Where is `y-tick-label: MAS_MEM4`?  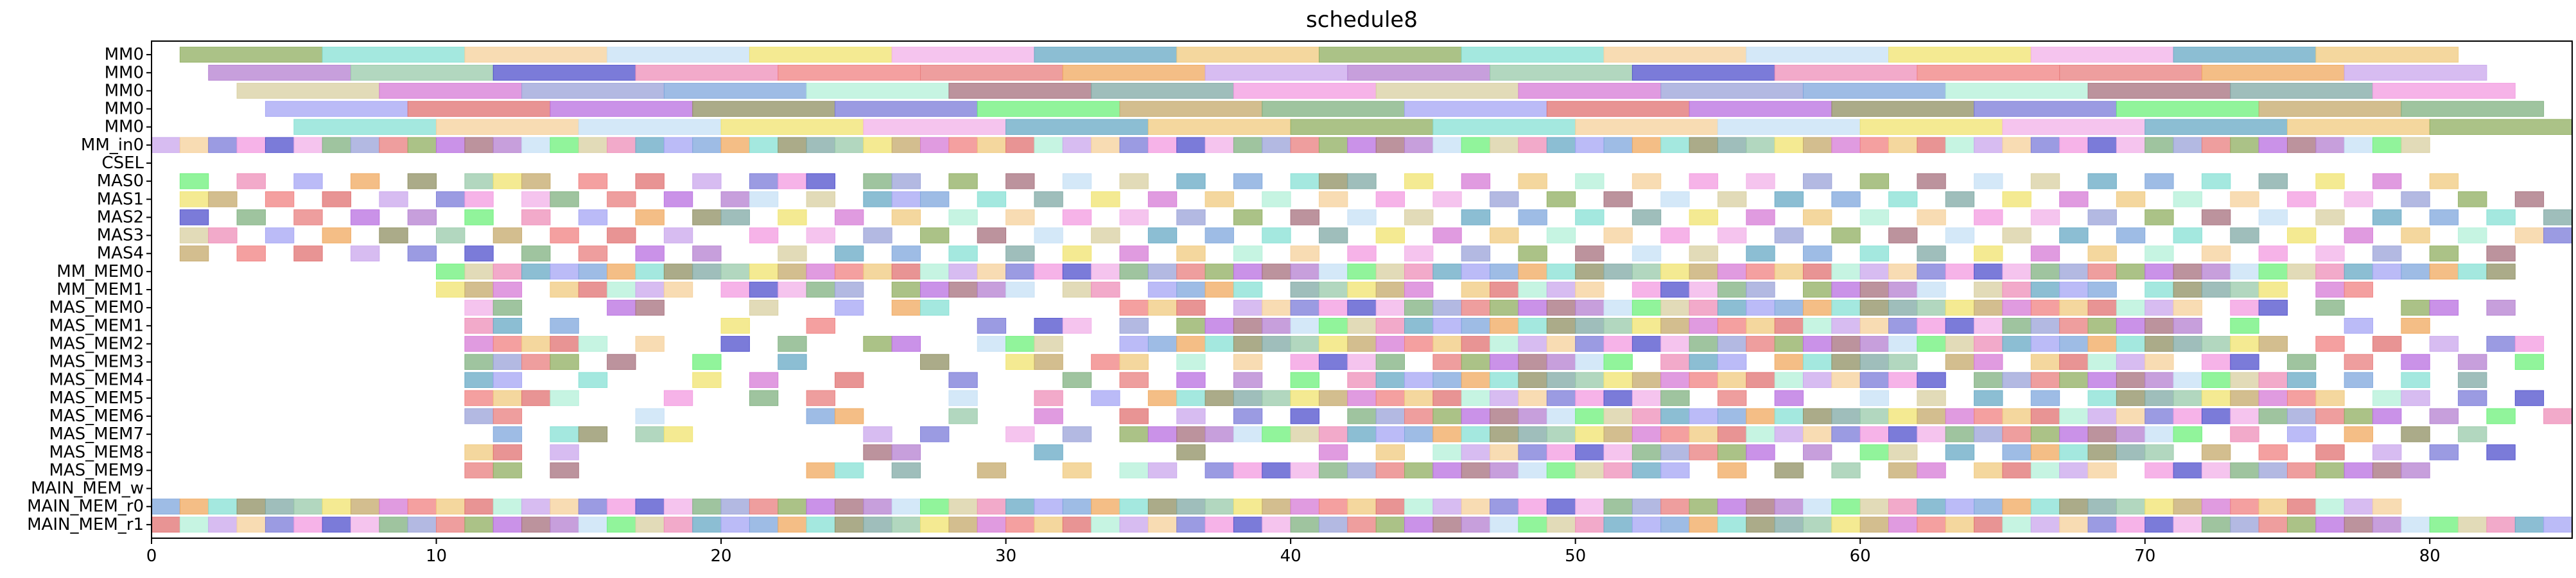 y-tick-label: MAS_MEM4 is located at coordinates (96, 380).